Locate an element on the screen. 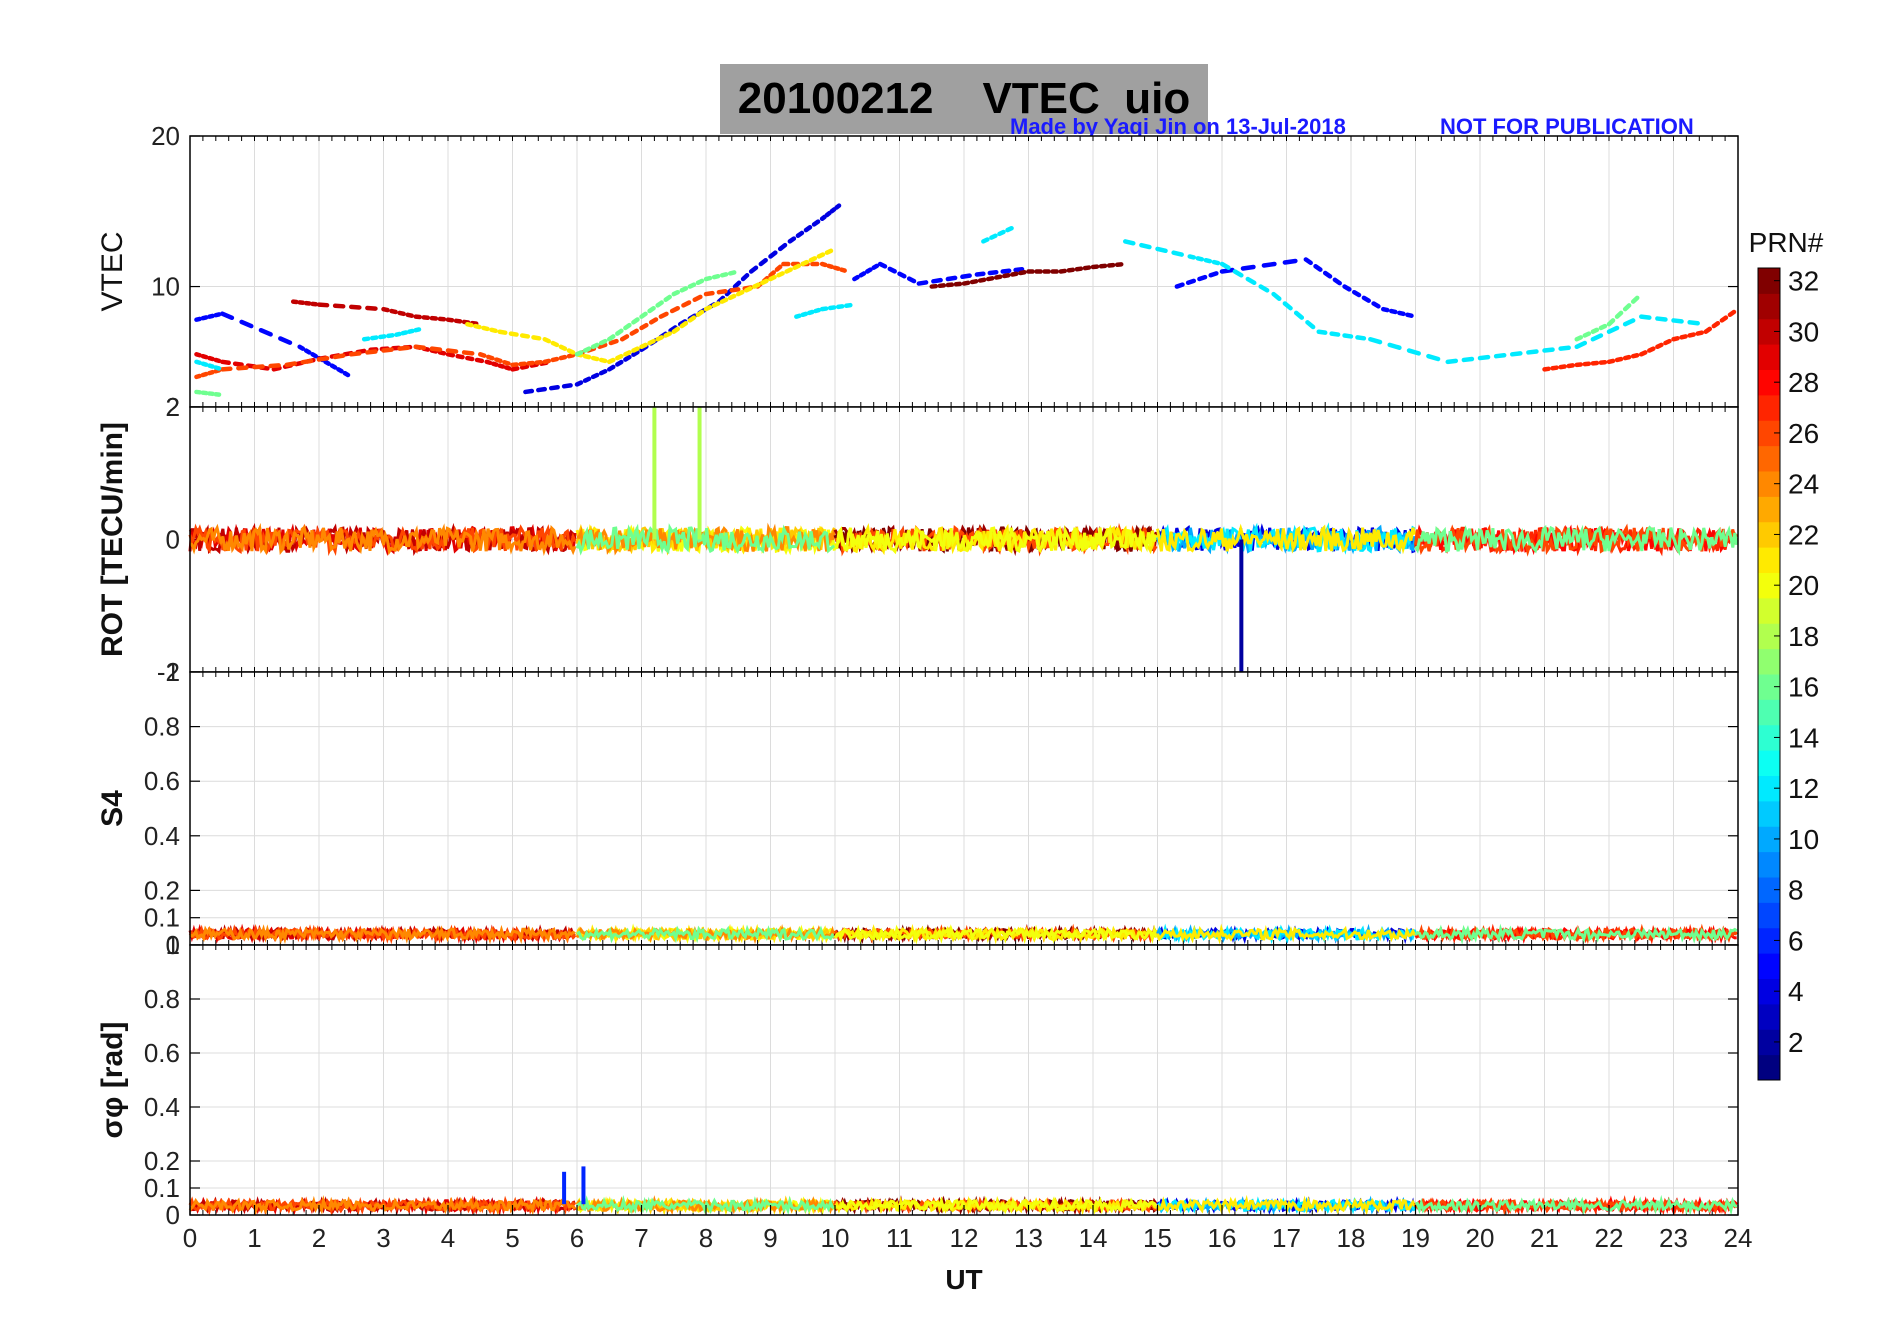 The height and width of the screenshot is (1330, 1902). y-tick-label: 0.4 is located at coordinates (162, 836).